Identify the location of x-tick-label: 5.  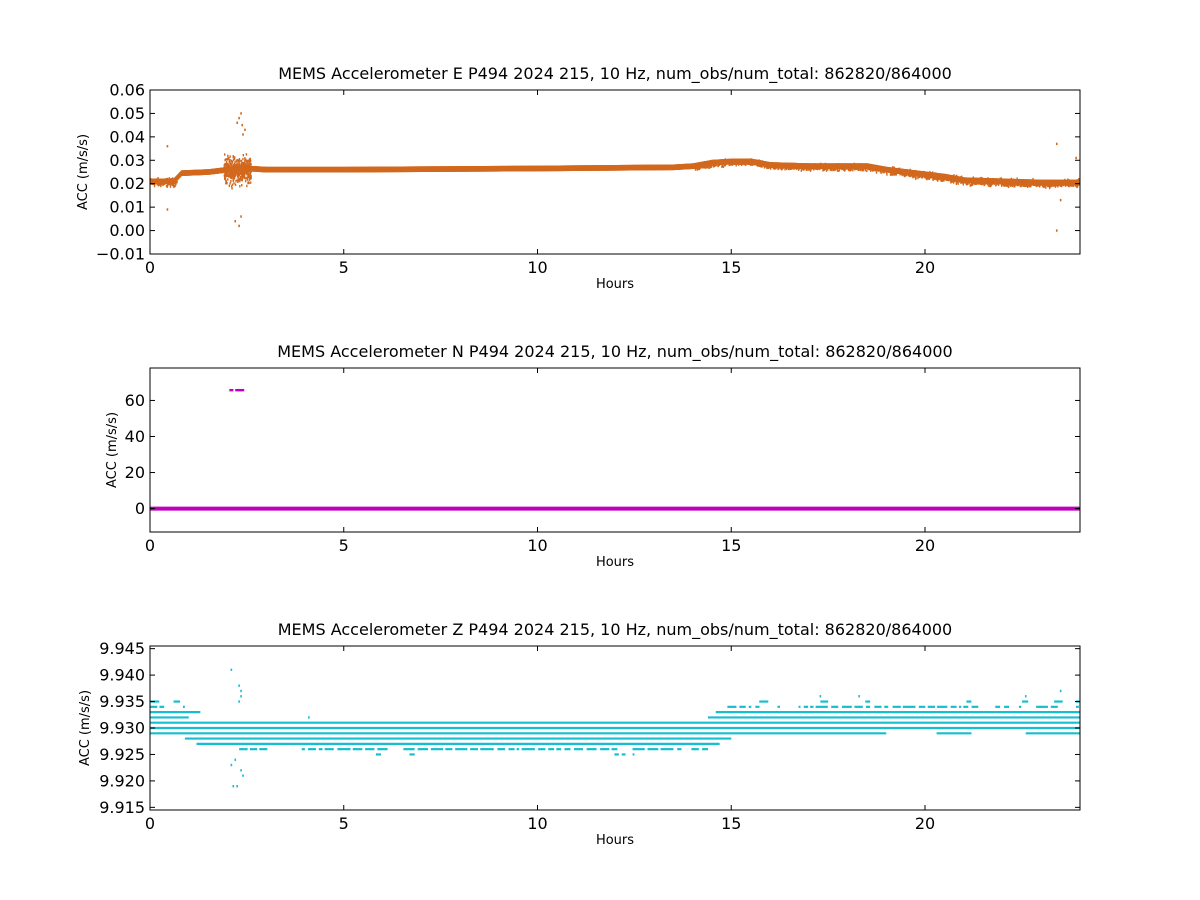
(344, 267).